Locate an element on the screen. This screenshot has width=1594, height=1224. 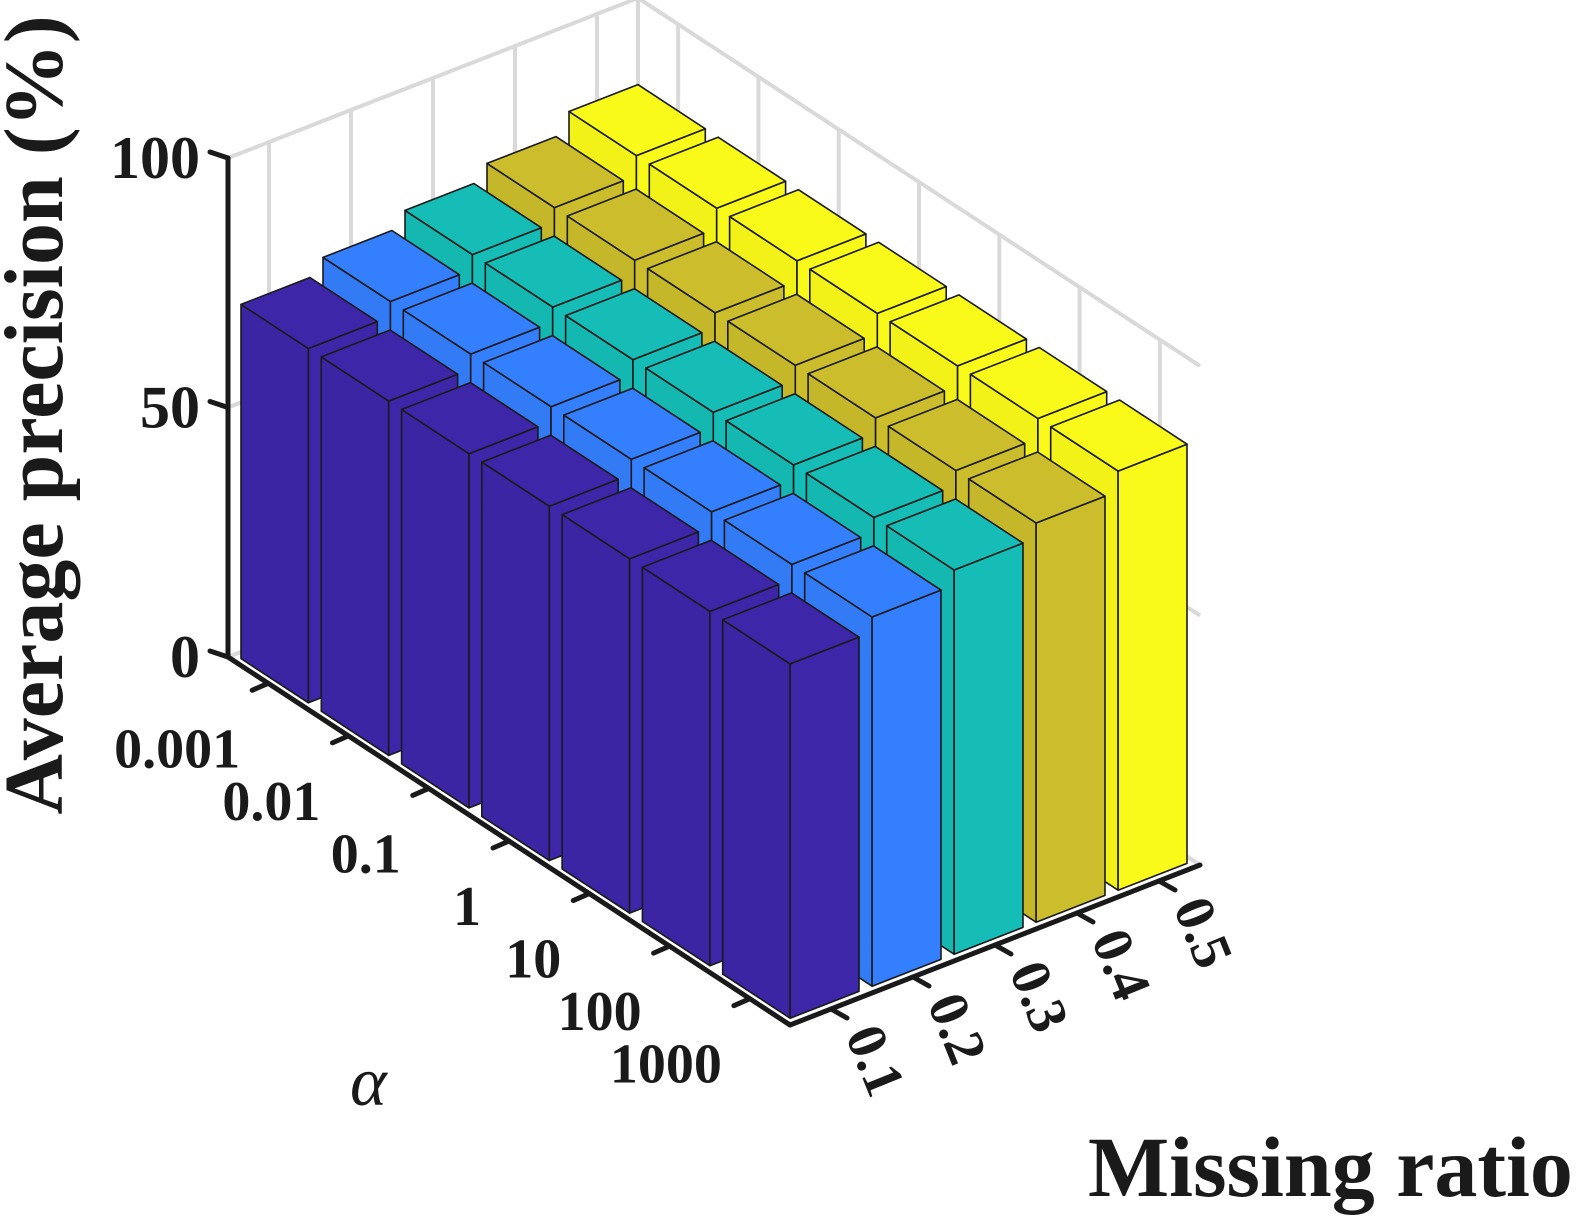
ratio-tick-label: 0.4 is located at coordinates (1121, 965).